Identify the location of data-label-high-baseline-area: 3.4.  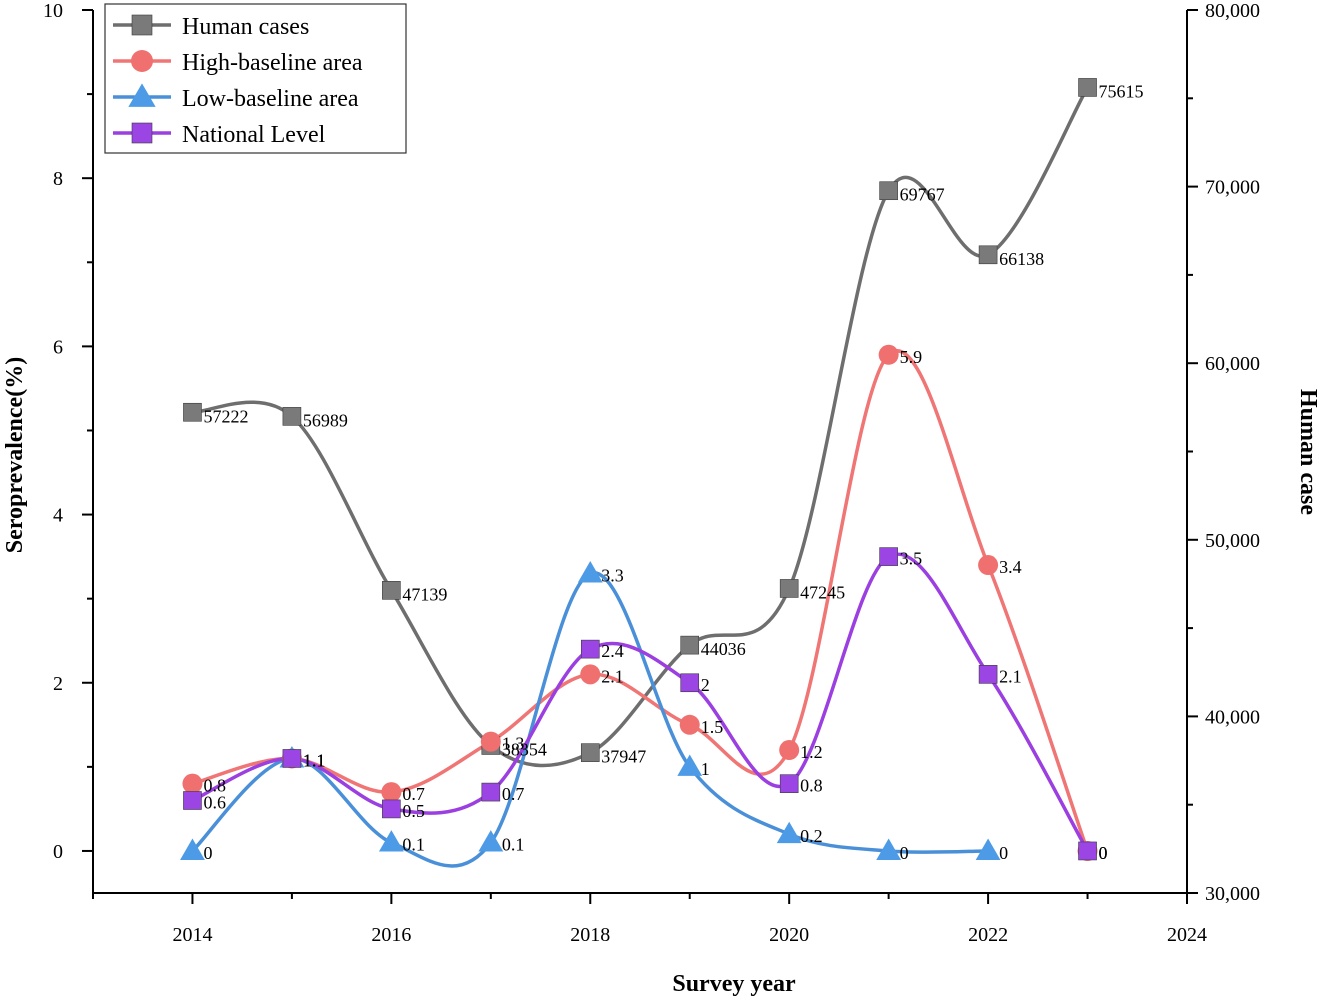
(1010, 567).